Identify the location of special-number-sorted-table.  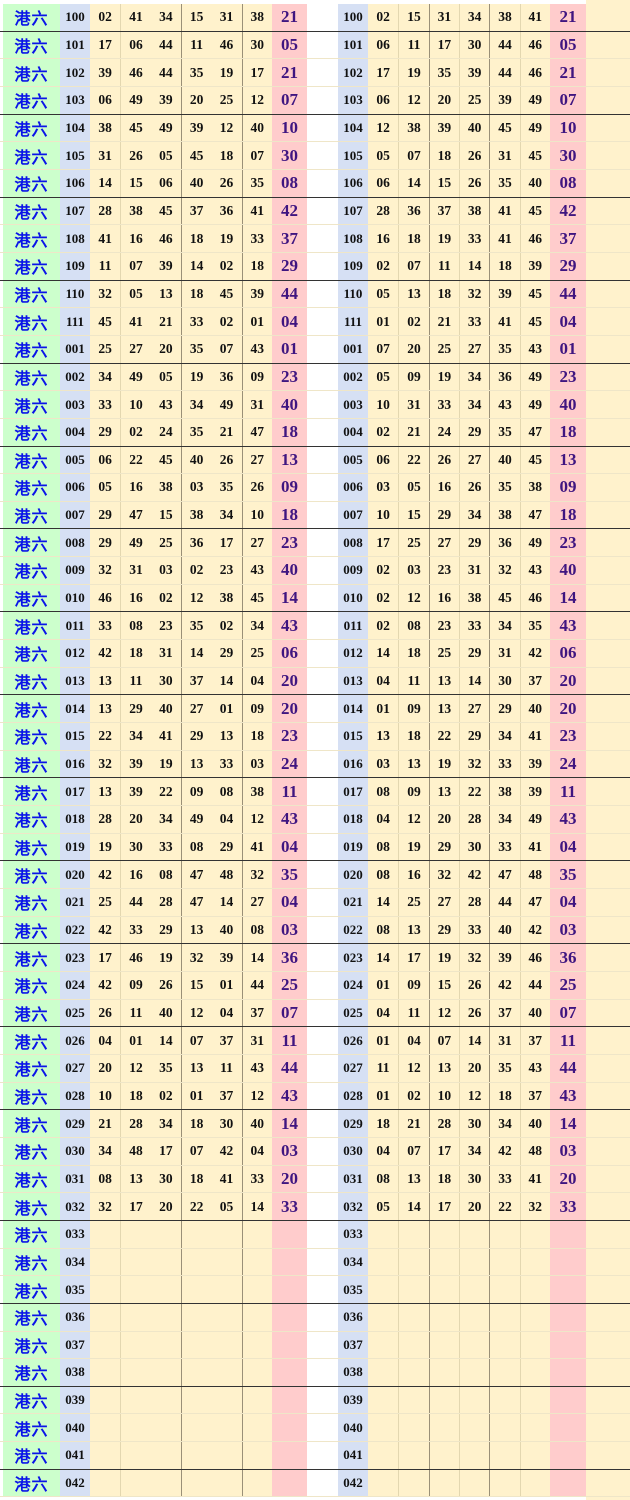
(568, 1428).